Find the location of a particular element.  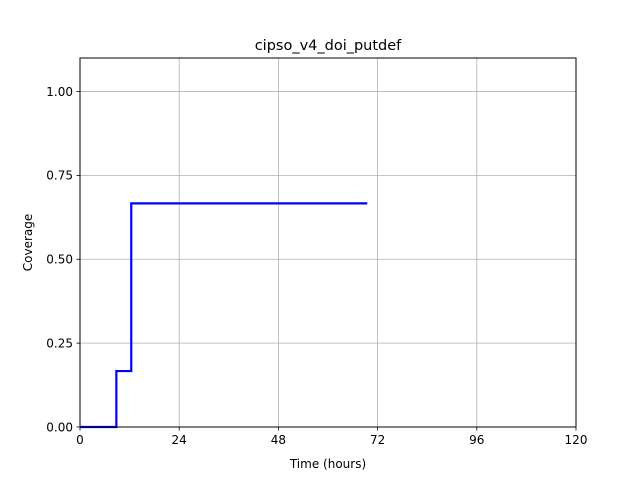

x-tick-label: 48 is located at coordinates (278, 440).